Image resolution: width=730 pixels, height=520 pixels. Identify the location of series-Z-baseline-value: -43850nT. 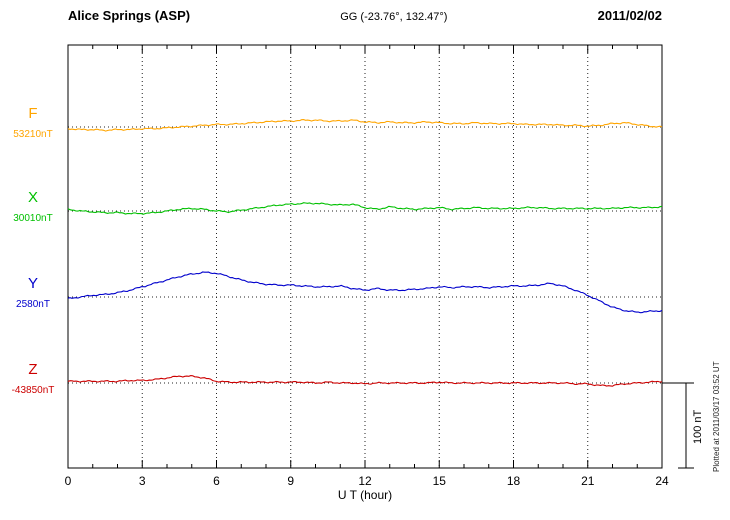
(33, 390).